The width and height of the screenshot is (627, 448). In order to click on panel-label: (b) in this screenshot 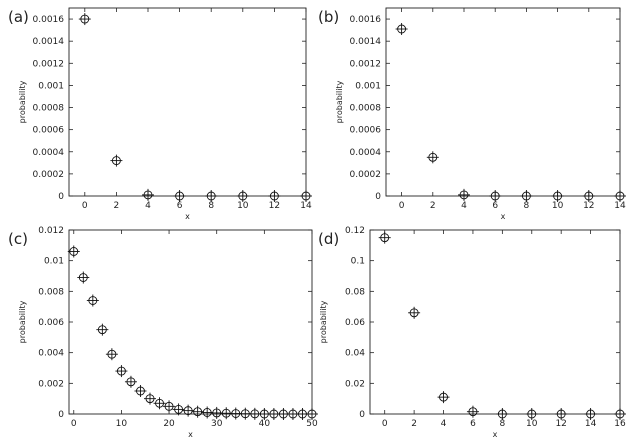, I will do `click(328, 17)`.